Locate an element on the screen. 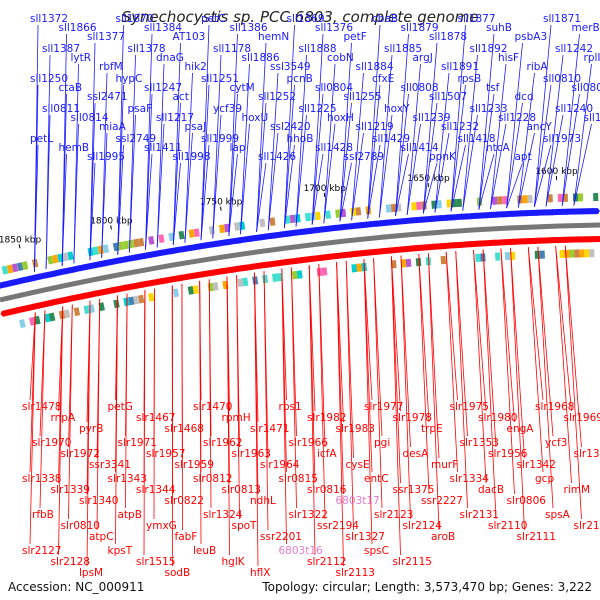 The height and width of the screenshot is (600, 600). reverse-gene-label: slr0815 is located at coordinates (298, 479).